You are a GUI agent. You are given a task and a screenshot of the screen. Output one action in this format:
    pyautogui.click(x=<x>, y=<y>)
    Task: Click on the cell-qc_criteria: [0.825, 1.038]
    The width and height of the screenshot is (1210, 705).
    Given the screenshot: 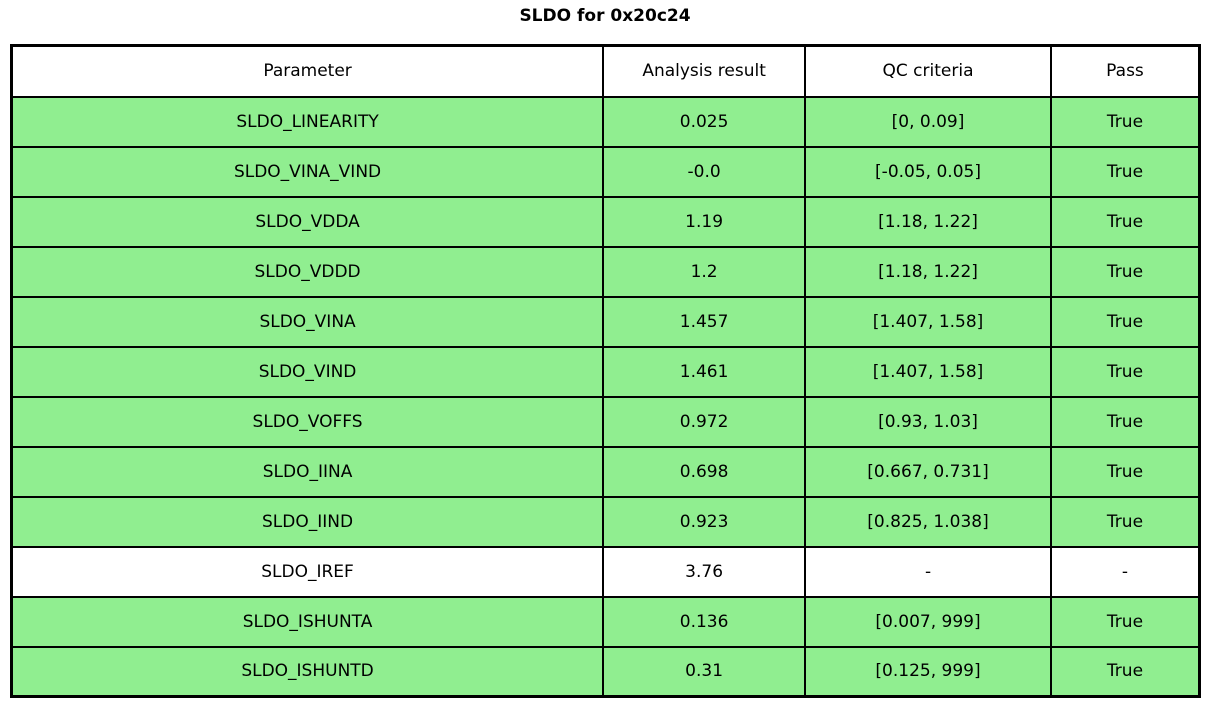 What is the action you would take?
    pyautogui.click(x=928, y=521)
    